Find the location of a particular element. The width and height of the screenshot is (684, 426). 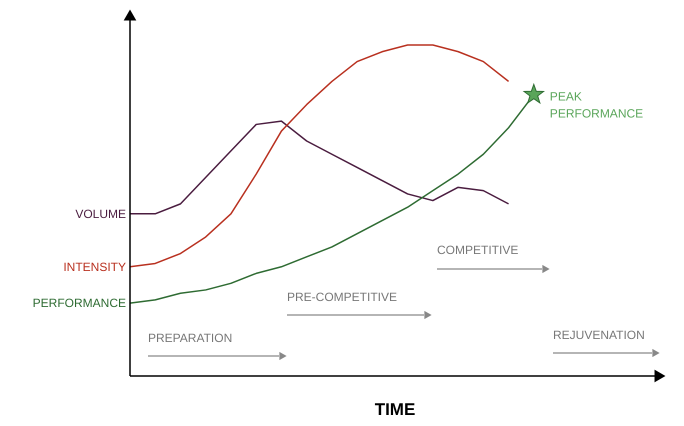

series-label: INTENSITY is located at coordinates (94, 267).